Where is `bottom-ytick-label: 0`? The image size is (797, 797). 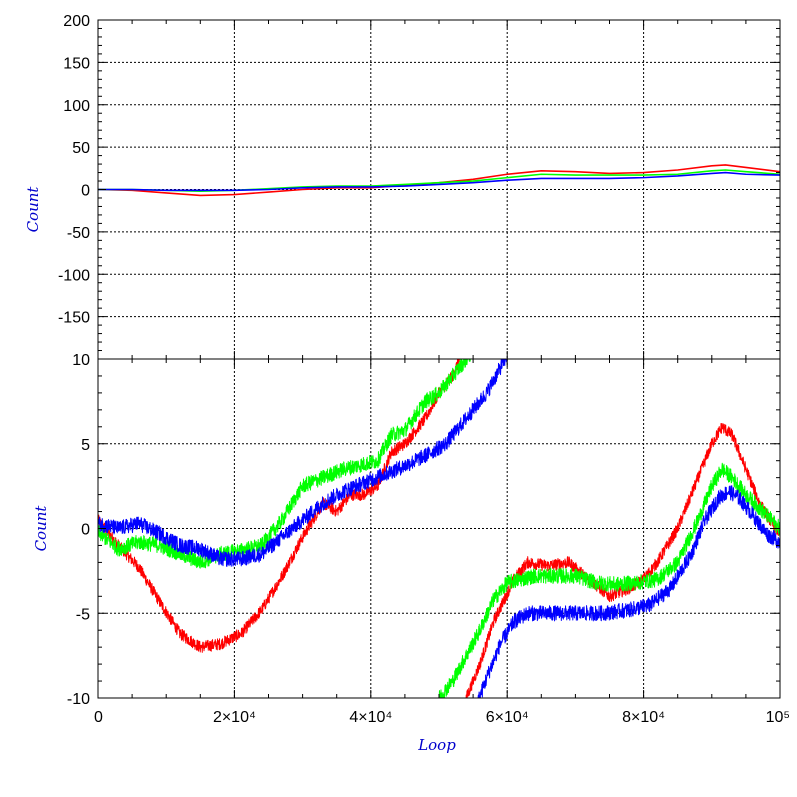
bottom-ytick-label: 0 is located at coordinates (85, 530).